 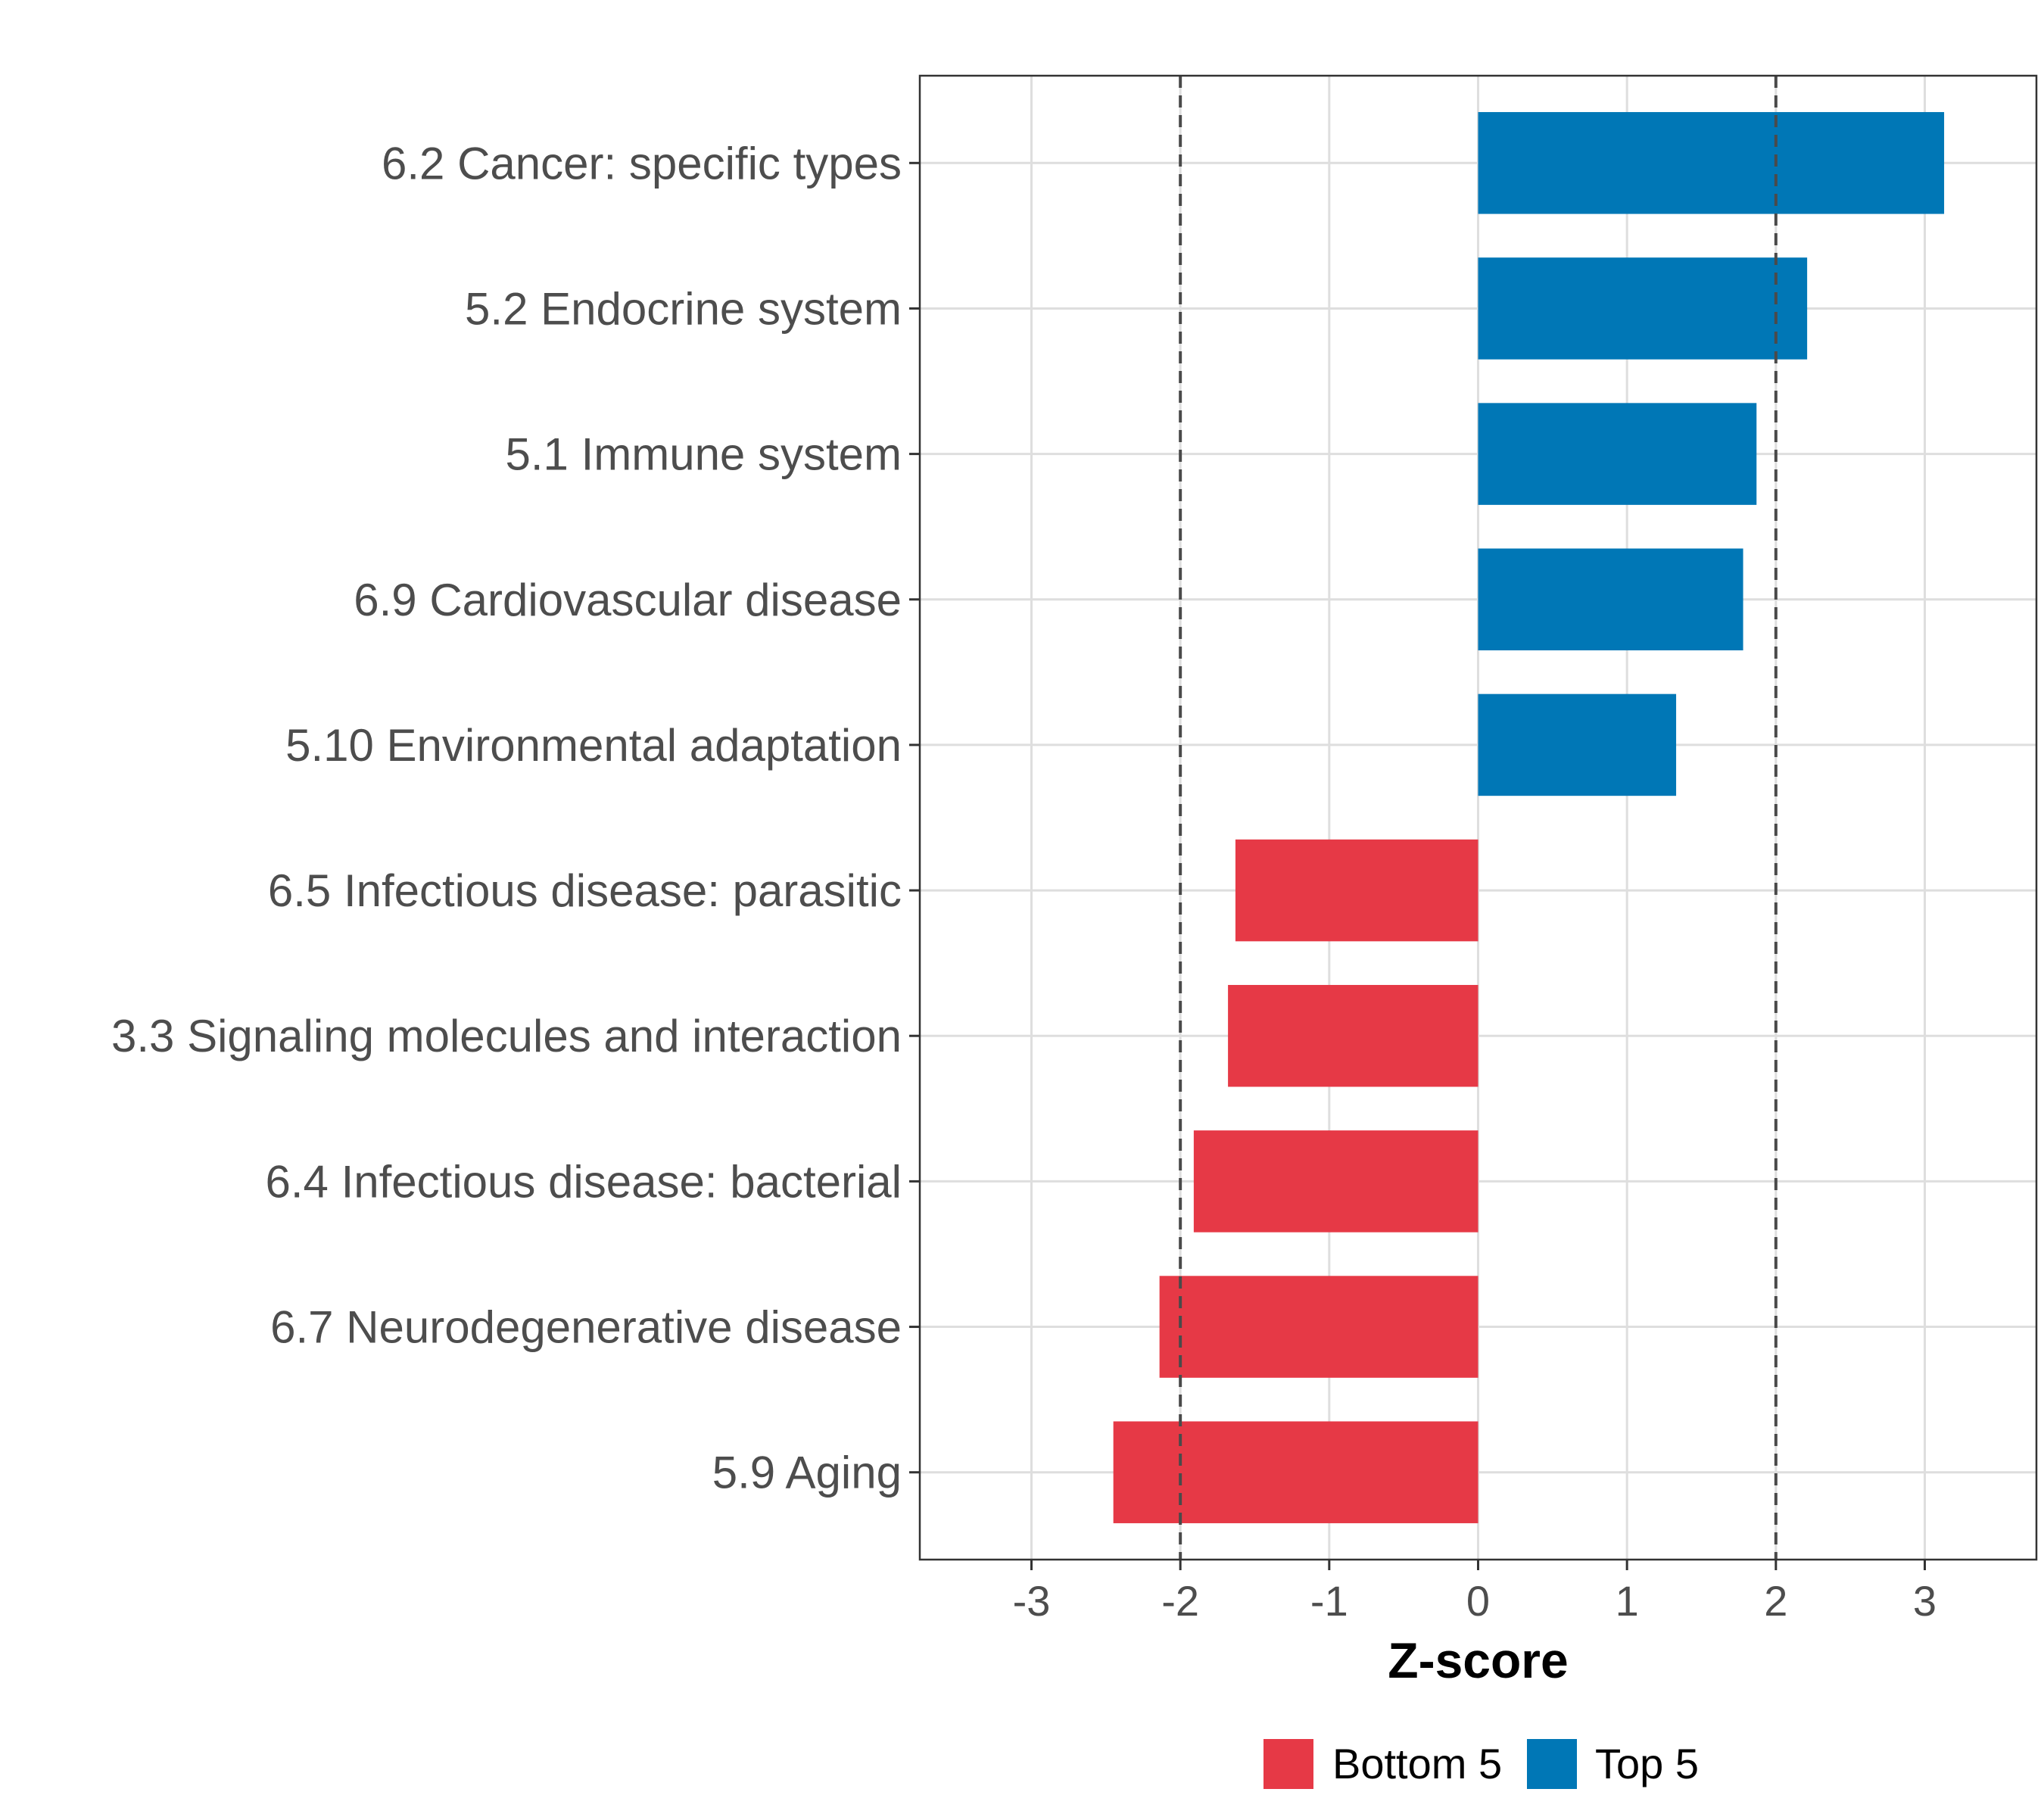 What do you see at coordinates (593, 745) in the screenshot?
I see `y-tick-label: 5.10 Environmental adaptation` at bounding box center [593, 745].